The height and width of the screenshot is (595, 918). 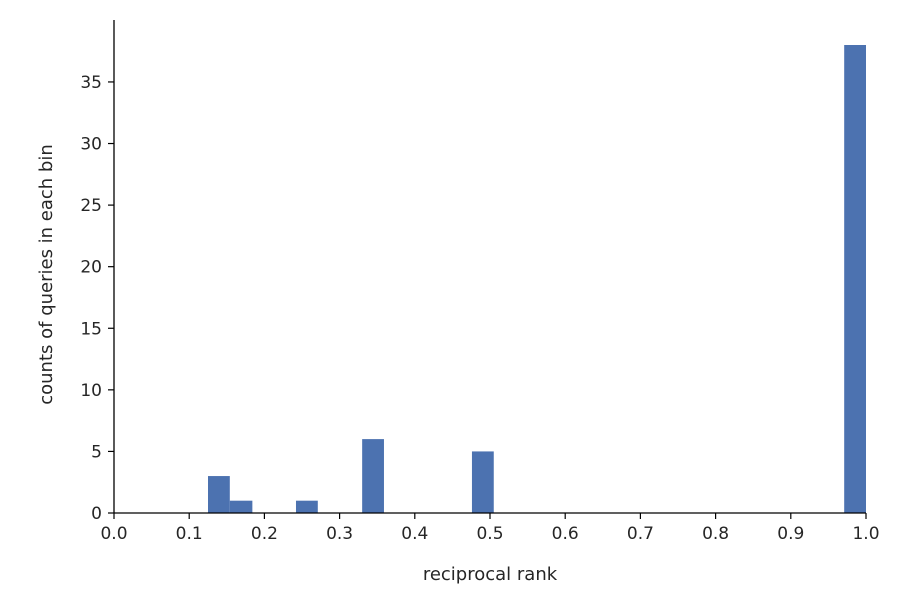 I want to click on x-tick-label-10: 1.0, so click(x=865, y=534).